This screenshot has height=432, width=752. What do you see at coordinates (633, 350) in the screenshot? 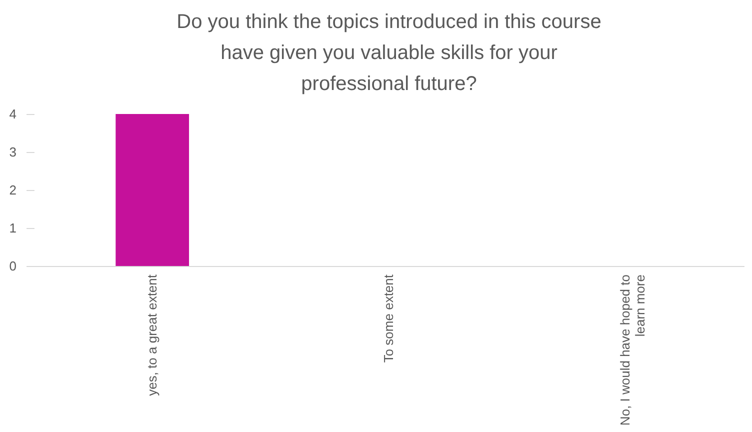
I see `x-tick-label: No, I would have hoped to learn more` at bounding box center [633, 350].